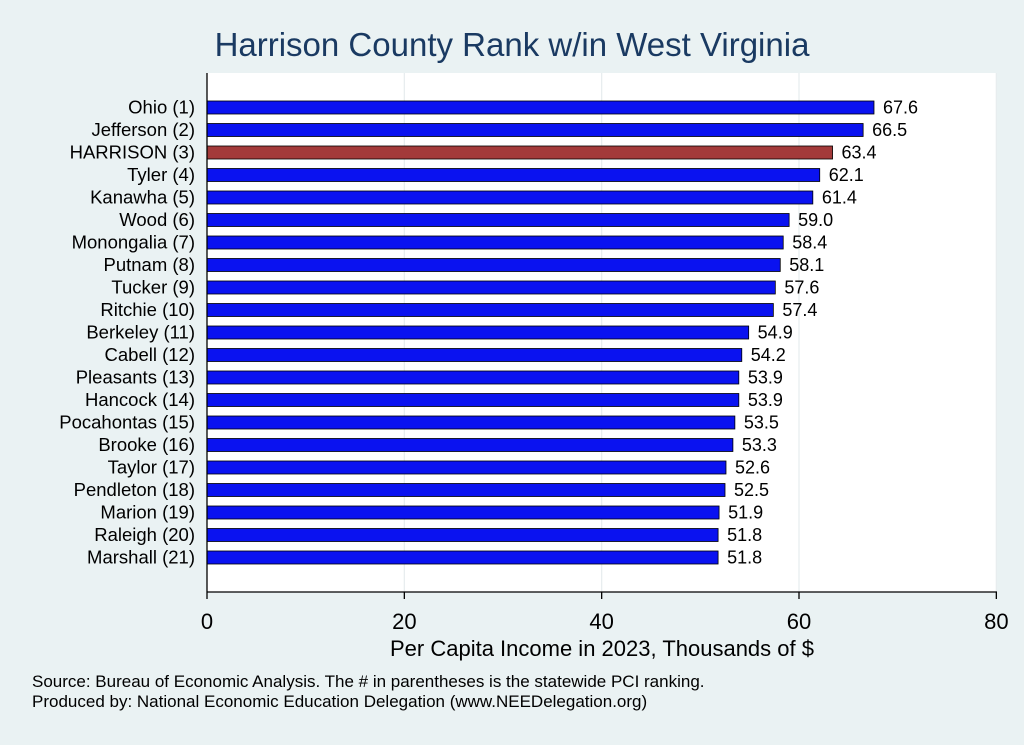 This screenshot has width=1024, height=745. I want to click on data-label: 54.2, so click(768, 355).